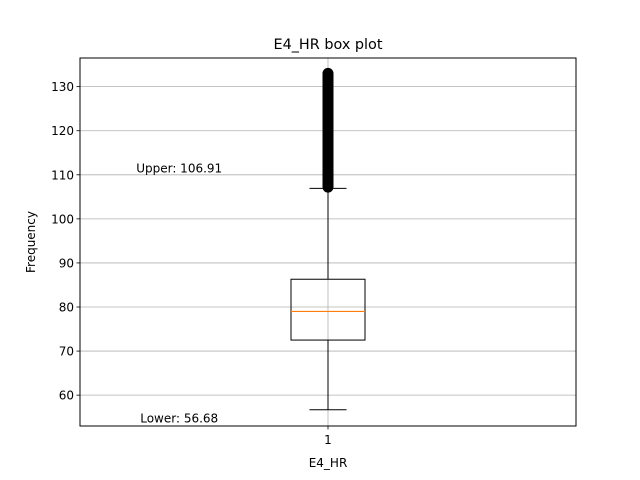 The image size is (640, 480). I want to click on y-tick-label: 70, so click(66, 352).